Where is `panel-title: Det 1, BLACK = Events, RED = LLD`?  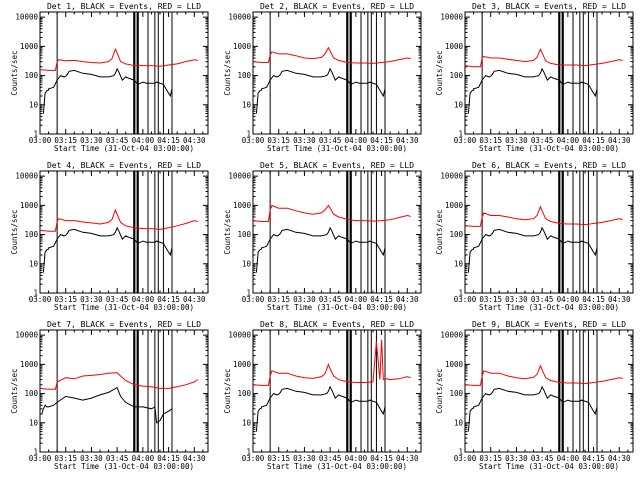 panel-title: Det 1, BLACK = Events, RED = LLD is located at coordinates (124, 6).